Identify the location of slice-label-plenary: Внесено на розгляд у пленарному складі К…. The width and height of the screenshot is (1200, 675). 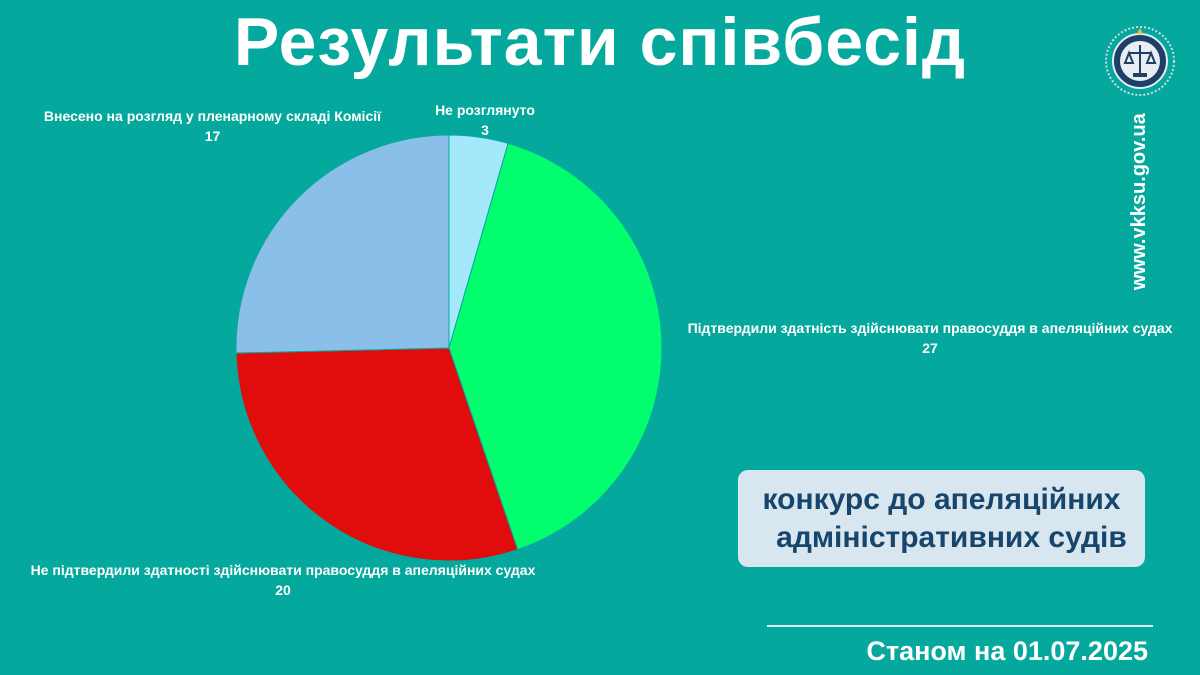
(212, 126).